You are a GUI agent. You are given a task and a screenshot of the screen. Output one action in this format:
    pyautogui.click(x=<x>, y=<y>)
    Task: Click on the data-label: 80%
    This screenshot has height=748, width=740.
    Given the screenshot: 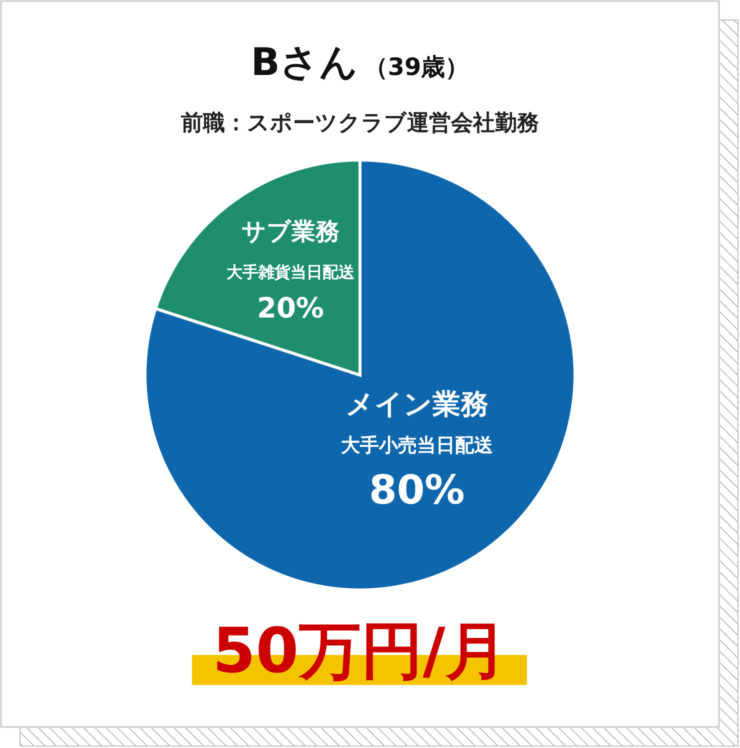 What is the action you would take?
    pyautogui.click(x=416, y=490)
    